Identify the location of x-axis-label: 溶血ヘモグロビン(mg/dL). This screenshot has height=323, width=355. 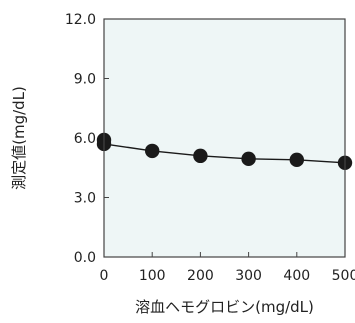
(224, 307).